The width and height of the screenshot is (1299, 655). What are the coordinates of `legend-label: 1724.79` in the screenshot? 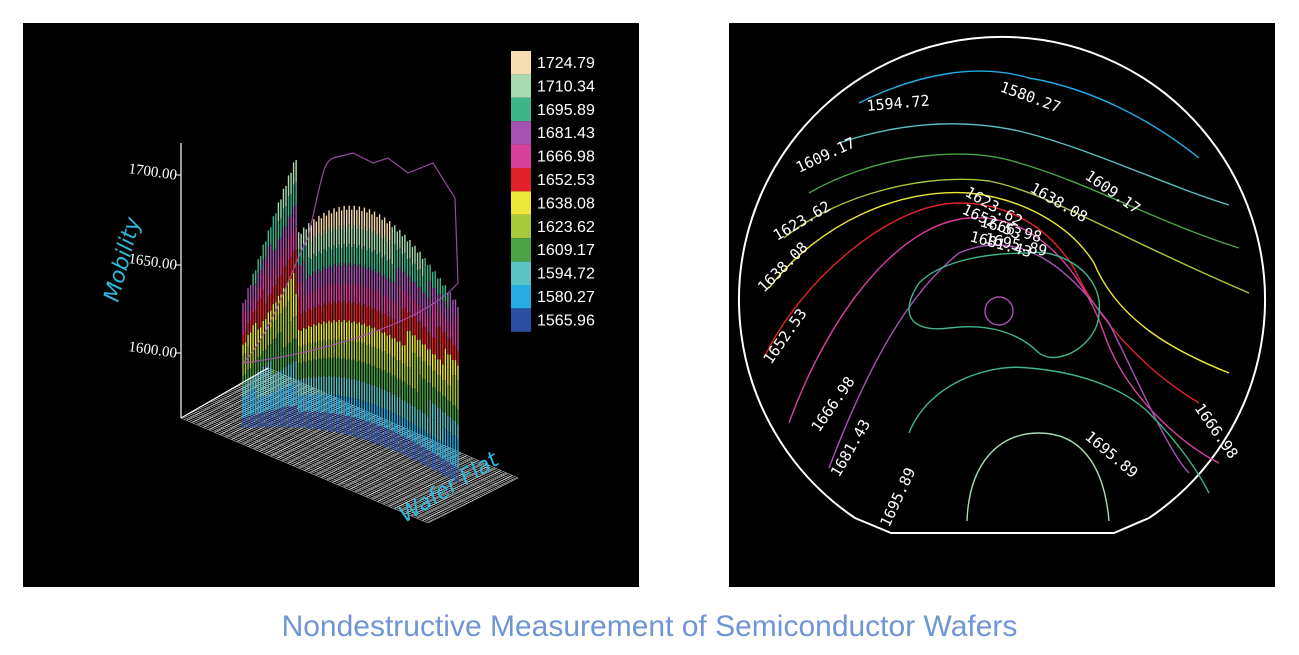 It's located at (566, 63).